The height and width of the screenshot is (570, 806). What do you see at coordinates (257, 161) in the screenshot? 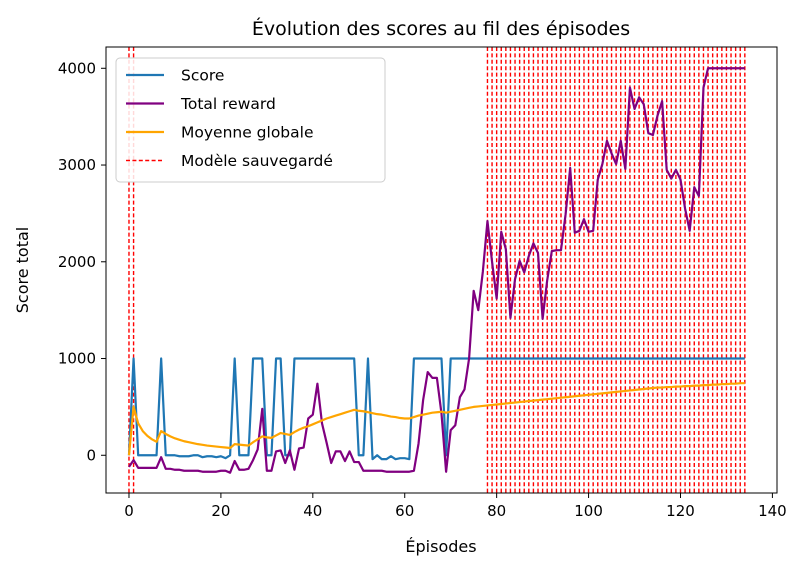
I see `legend-label: Modèle sauvegardé` at bounding box center [257, 161].